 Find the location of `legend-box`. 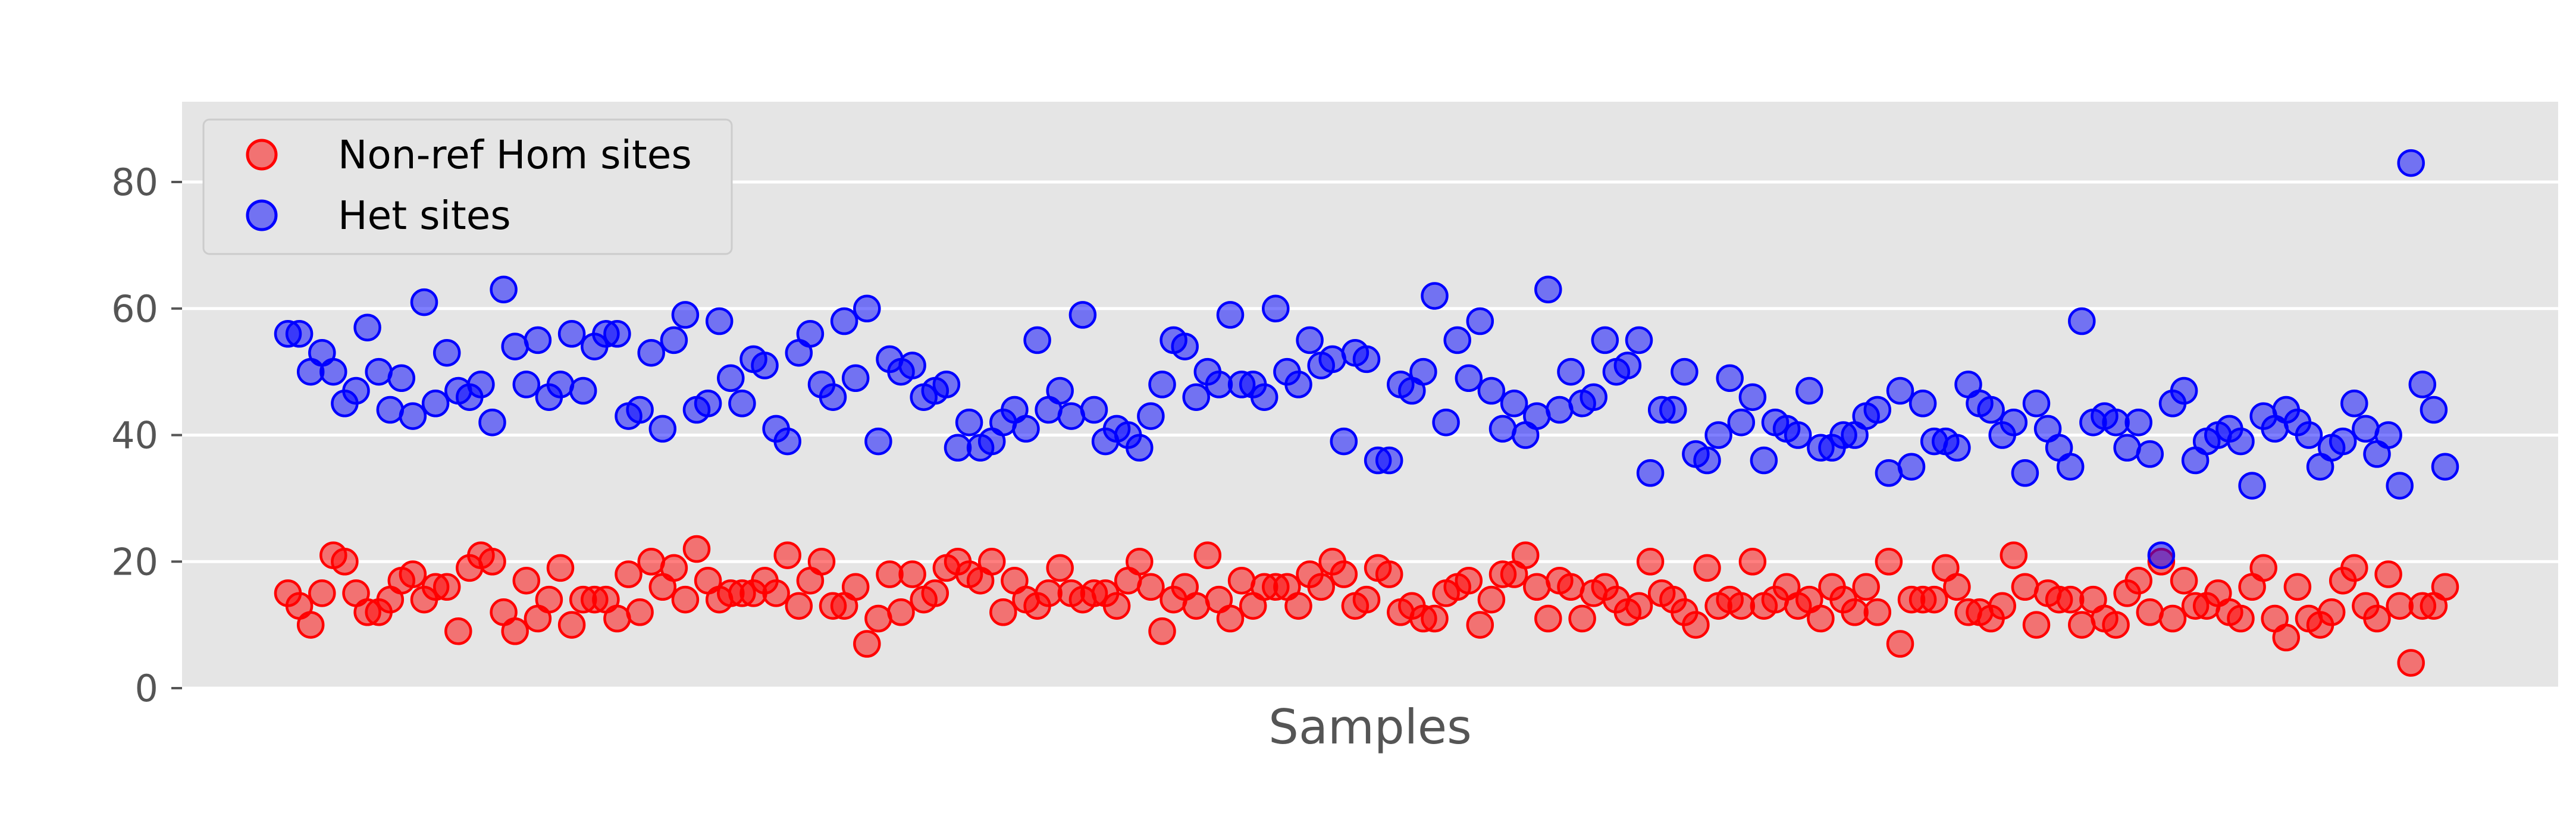

legend-box is located at coordinates (468, 186).